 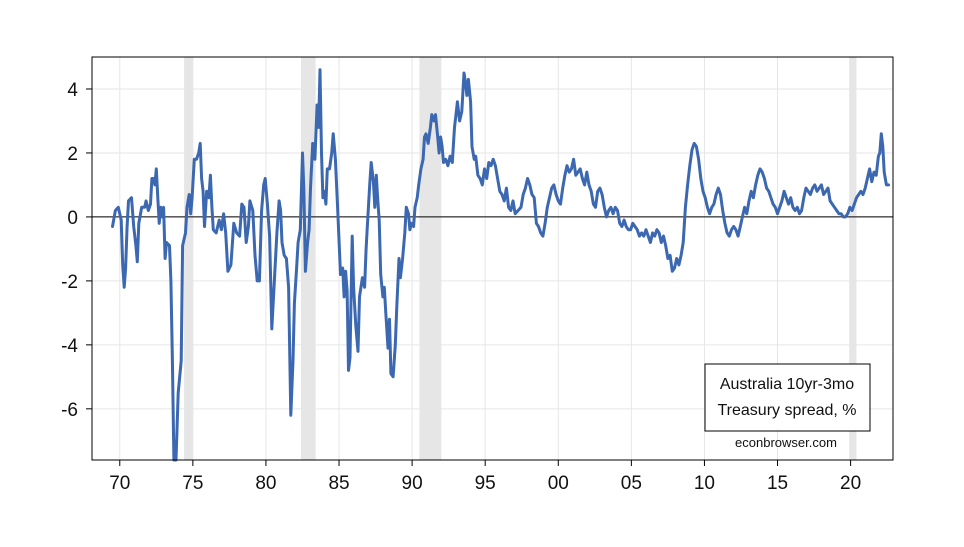 What do you see at coordinates (786, 442) in the screenshot?
I see `credit-label: econbrowser.com` at bounding box center [786, 442].